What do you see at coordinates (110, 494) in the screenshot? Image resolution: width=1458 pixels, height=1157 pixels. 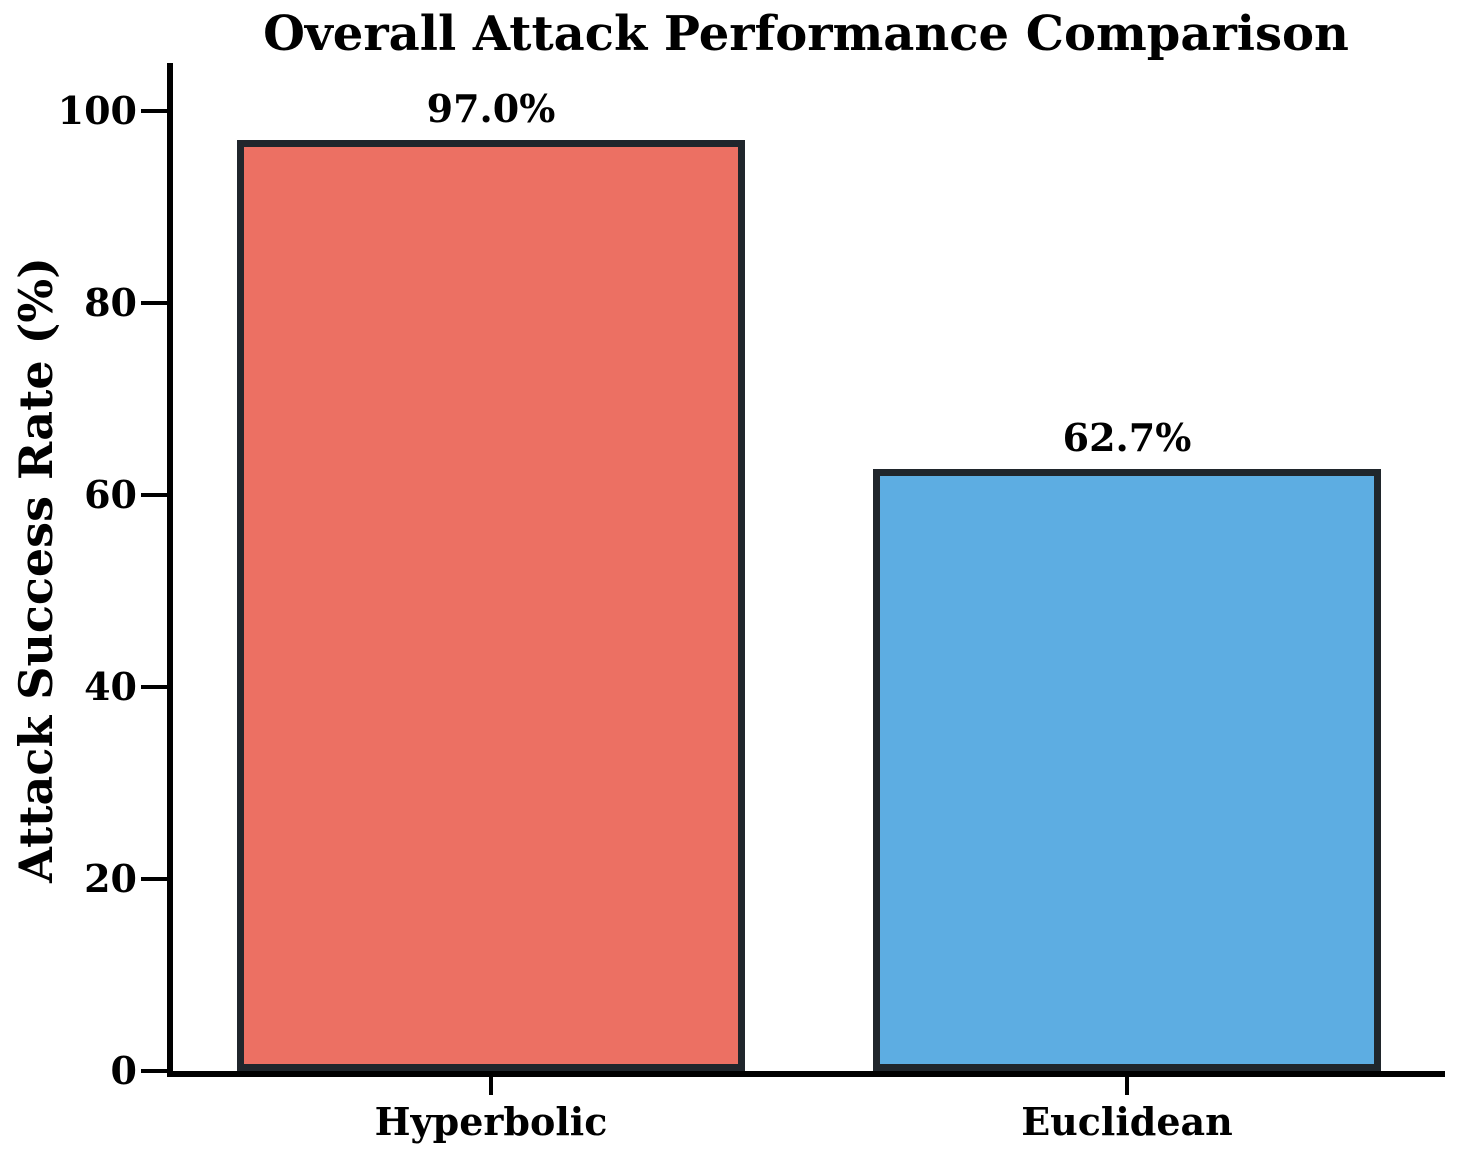 I see `y-tick-label: 60` at bounding box center [110, 494].